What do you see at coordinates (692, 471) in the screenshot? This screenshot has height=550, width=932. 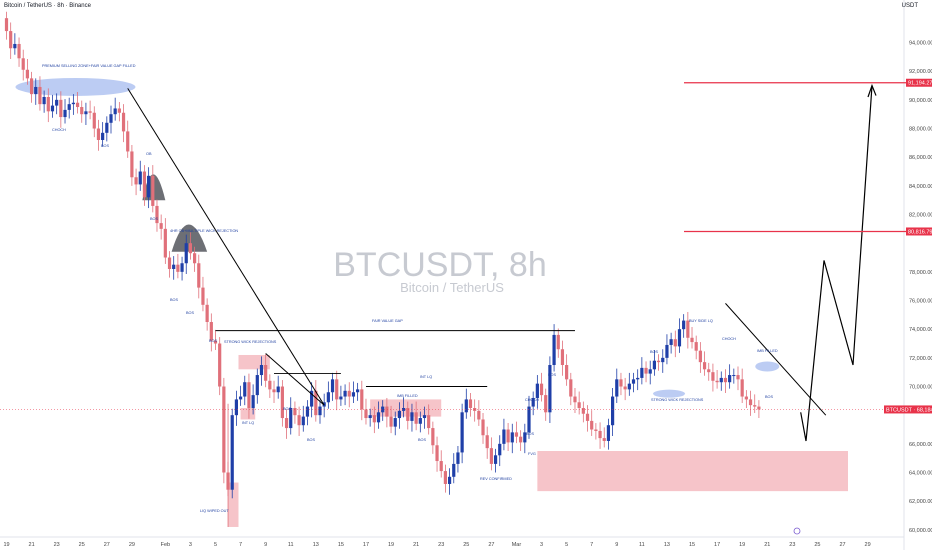 I see `demand-zone` at bounding box center [692, 471].